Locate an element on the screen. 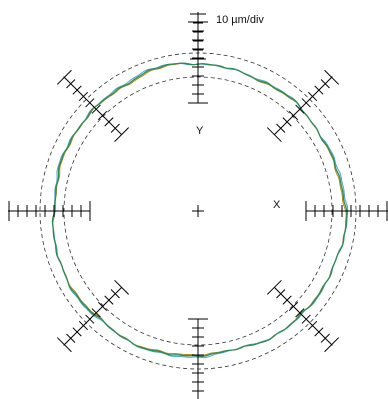 The width and height of the screenshot is (388, 399). x-axis-label: X is located at coordinates (277, 205).